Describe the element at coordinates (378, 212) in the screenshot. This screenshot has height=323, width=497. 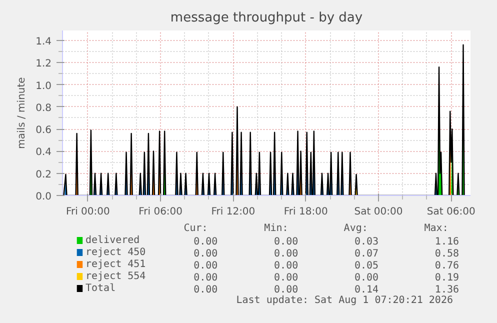
I see `x-tick-label: Sat 00:00` at that location.